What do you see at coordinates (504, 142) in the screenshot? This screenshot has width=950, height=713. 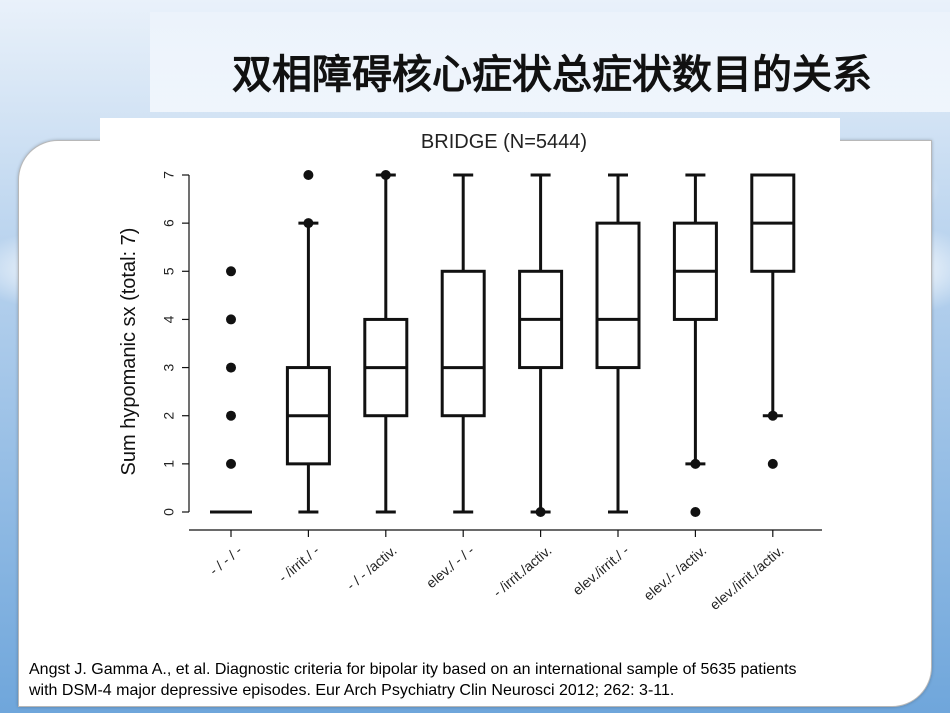 I see `chart-title: BRIDGE (N=5444)` at bounding box center [504, 142].